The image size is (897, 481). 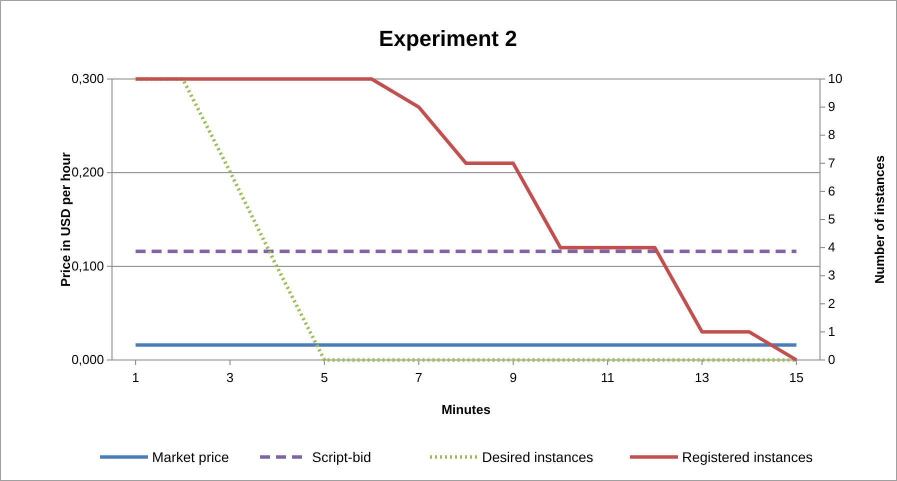 What do you see at coordinates (466, 409) in the screenshot?
I see `x-axis-title: Minutes` at bounding box center [466, 409].